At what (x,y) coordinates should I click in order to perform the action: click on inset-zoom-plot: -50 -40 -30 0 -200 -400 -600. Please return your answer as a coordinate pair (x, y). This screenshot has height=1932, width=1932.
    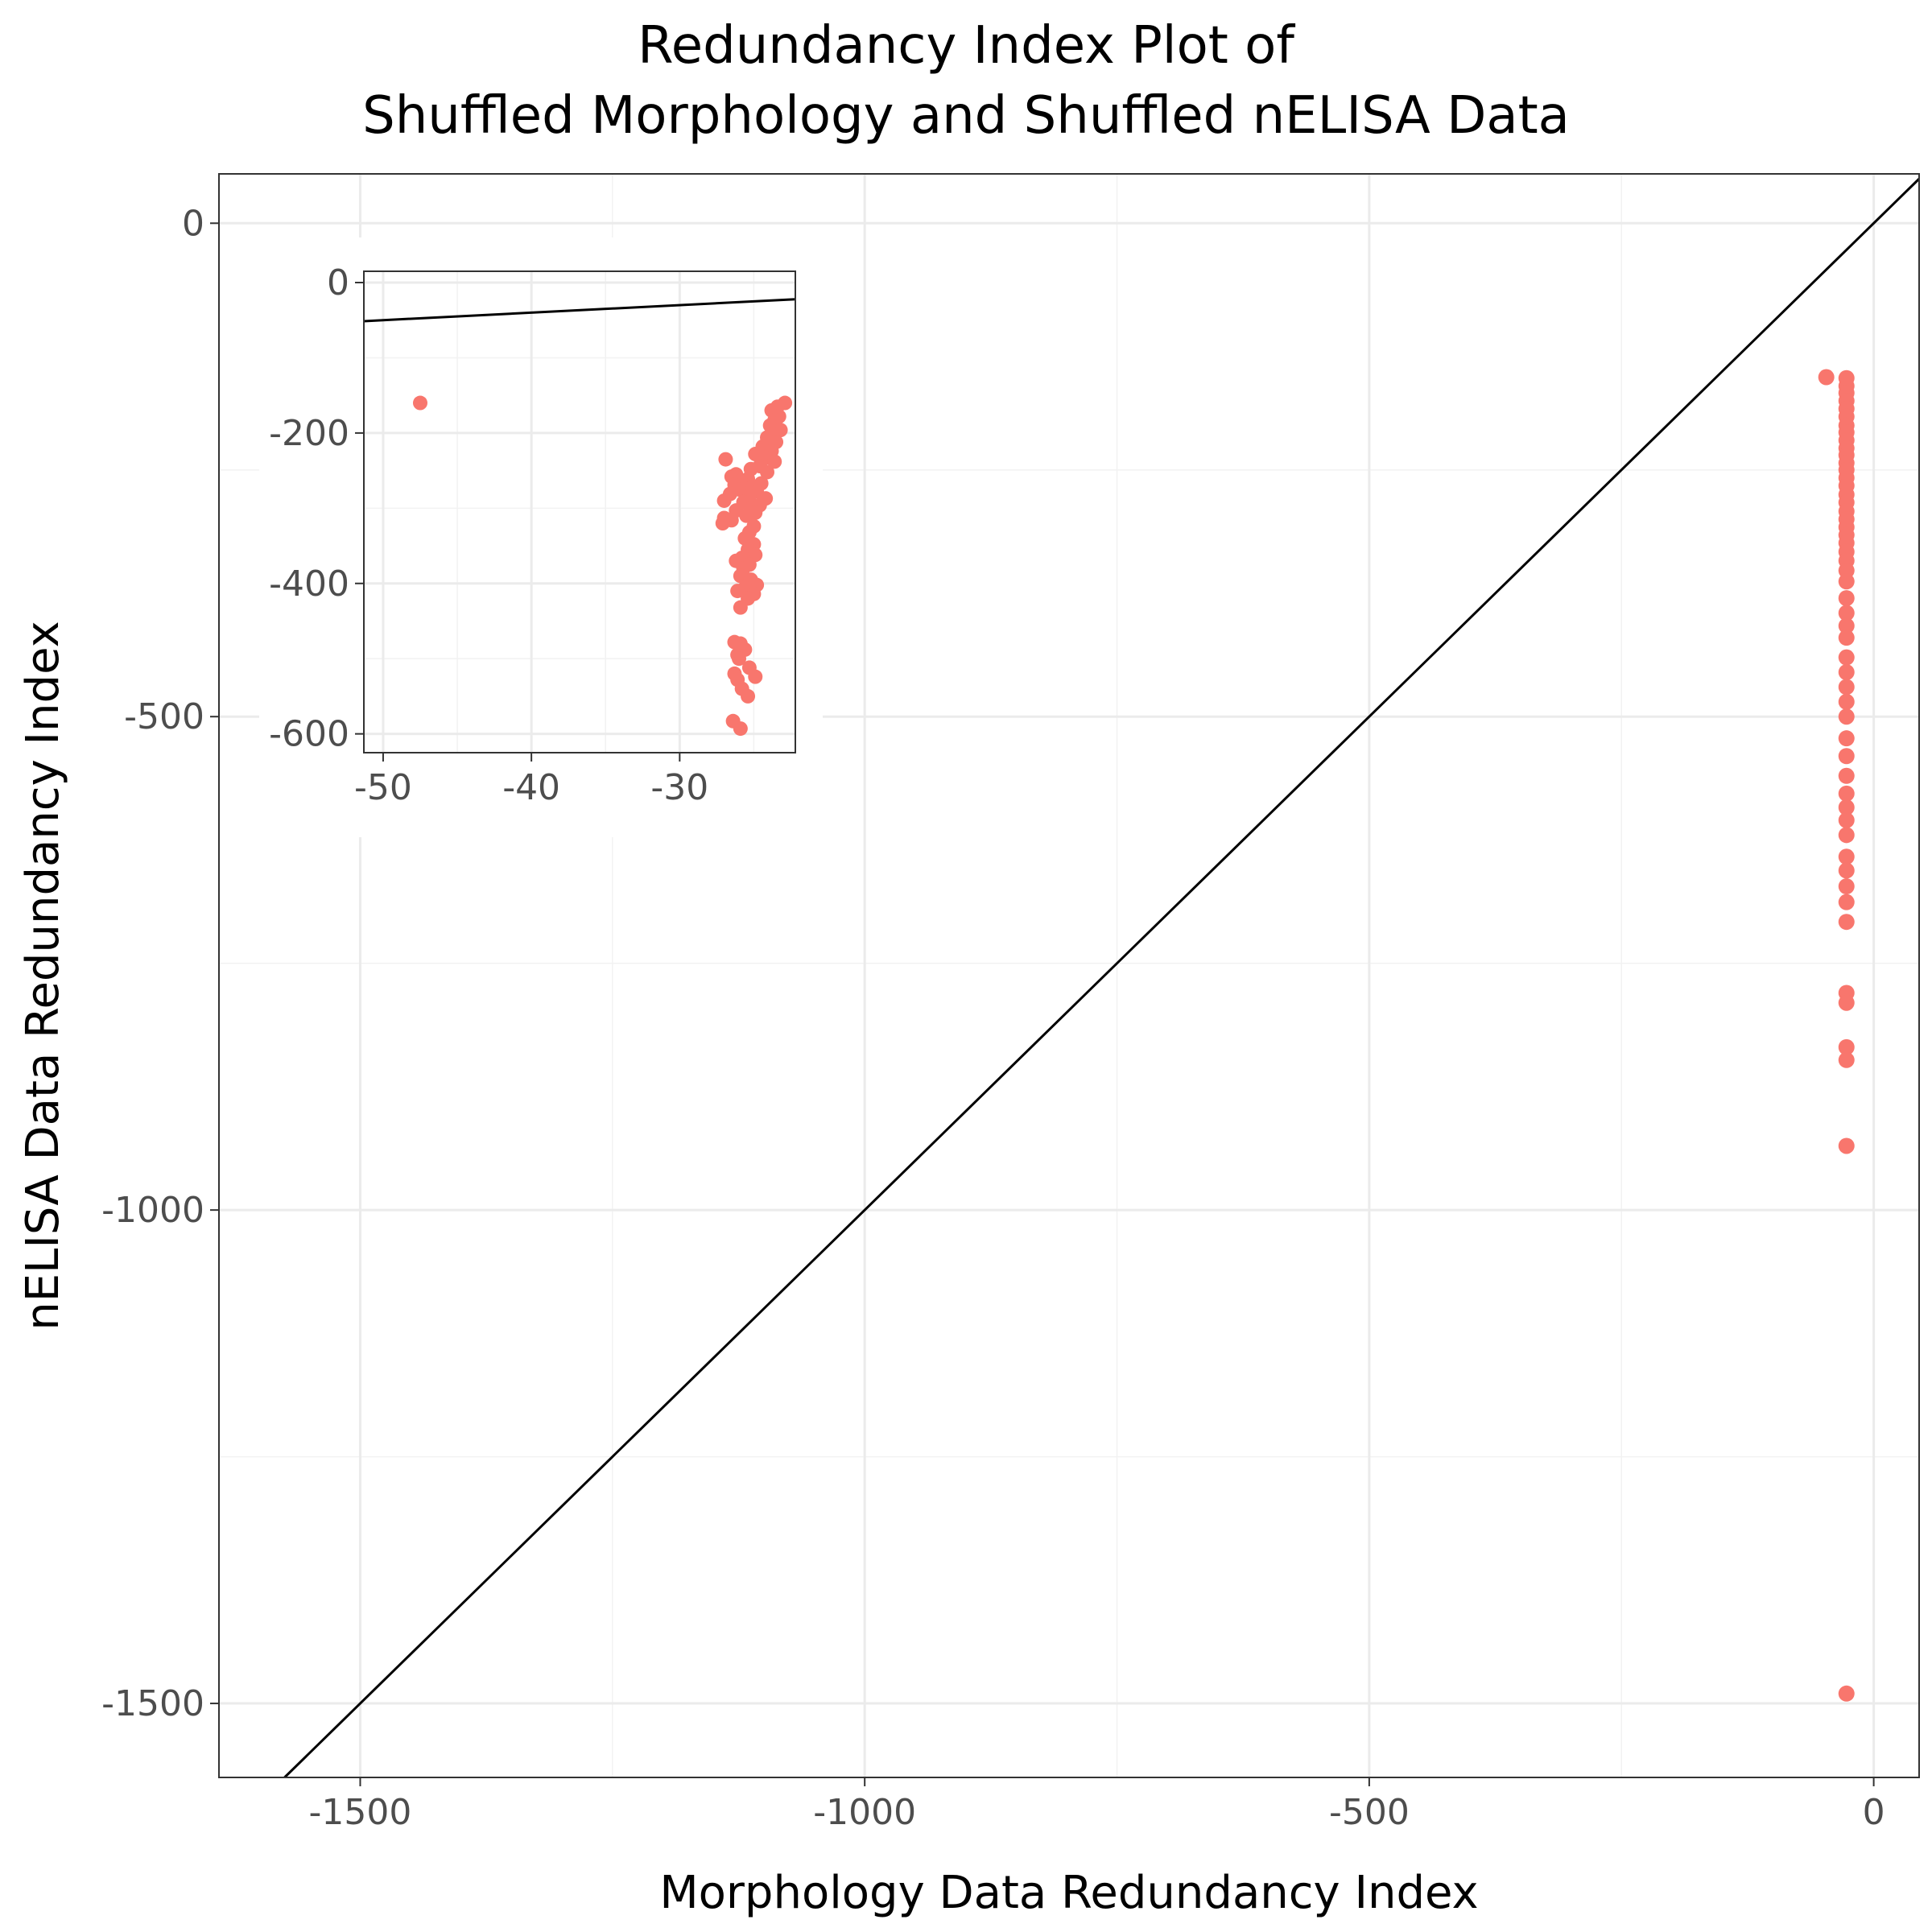
    Looking at the image, I should click on (541, 537).